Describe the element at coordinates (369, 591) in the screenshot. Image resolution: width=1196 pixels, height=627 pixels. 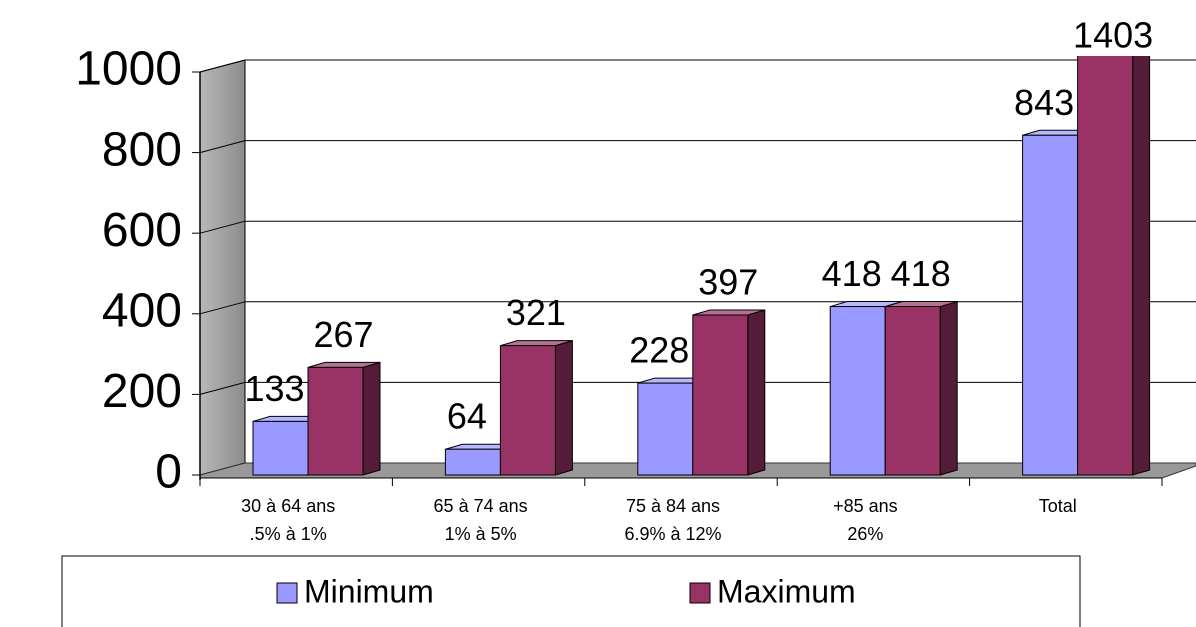
I see `legend-label: Minimum` at that location.